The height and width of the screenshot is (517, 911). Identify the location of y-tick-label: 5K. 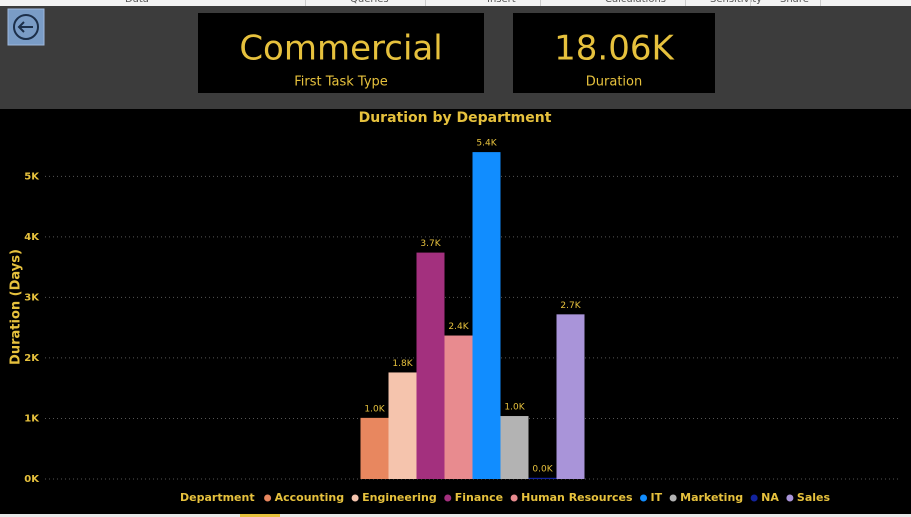
(32, 176).